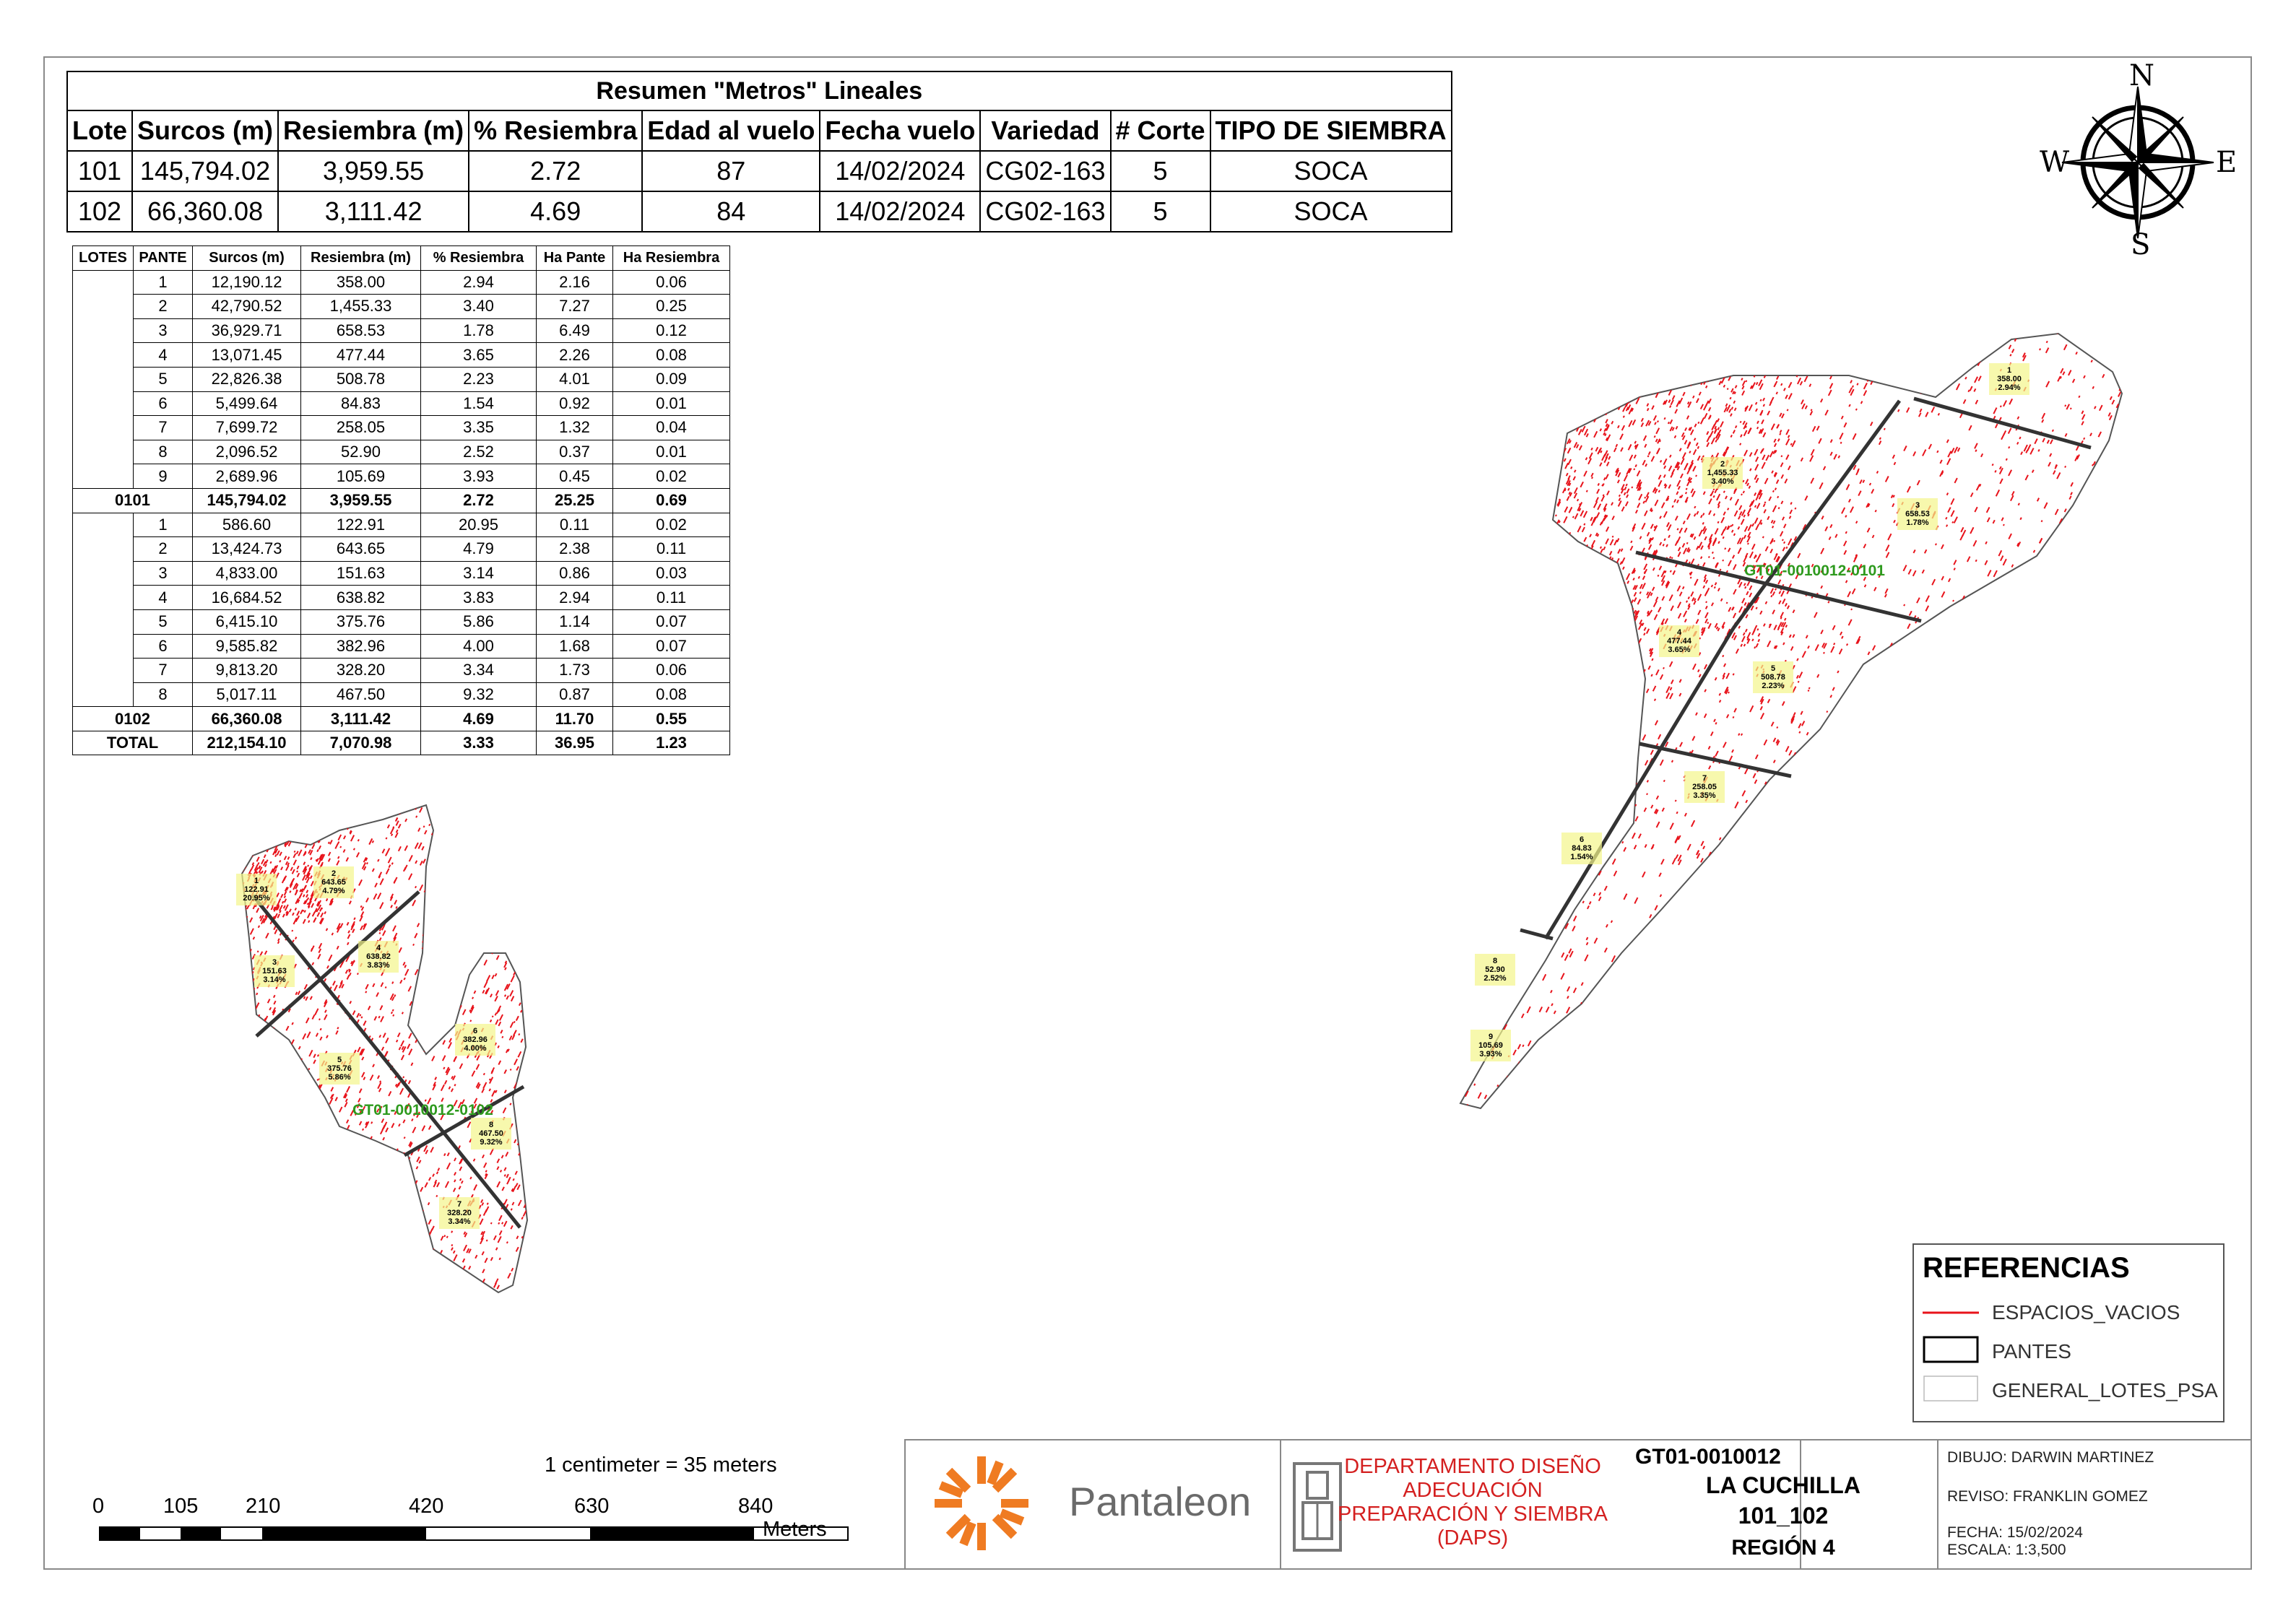  What do you see at coordinates (574, 427) in the screenshot?
I see `table-cell: 1.32` at bounding box center [574, 427].